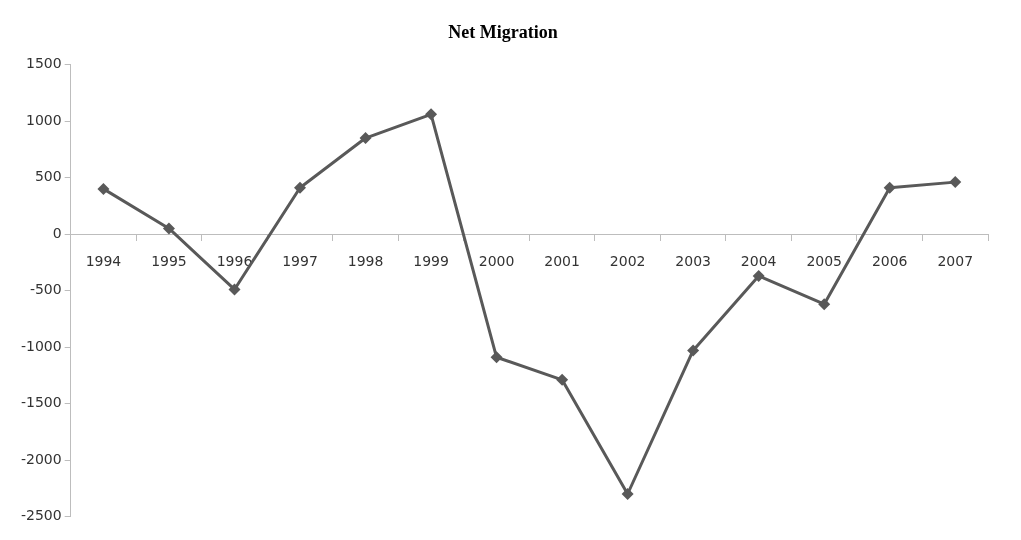 The image size is (1021, 540). Describe the element at coordinates (431, 261) in the screenshot. I see `x-tick-label: 1999` at that location.